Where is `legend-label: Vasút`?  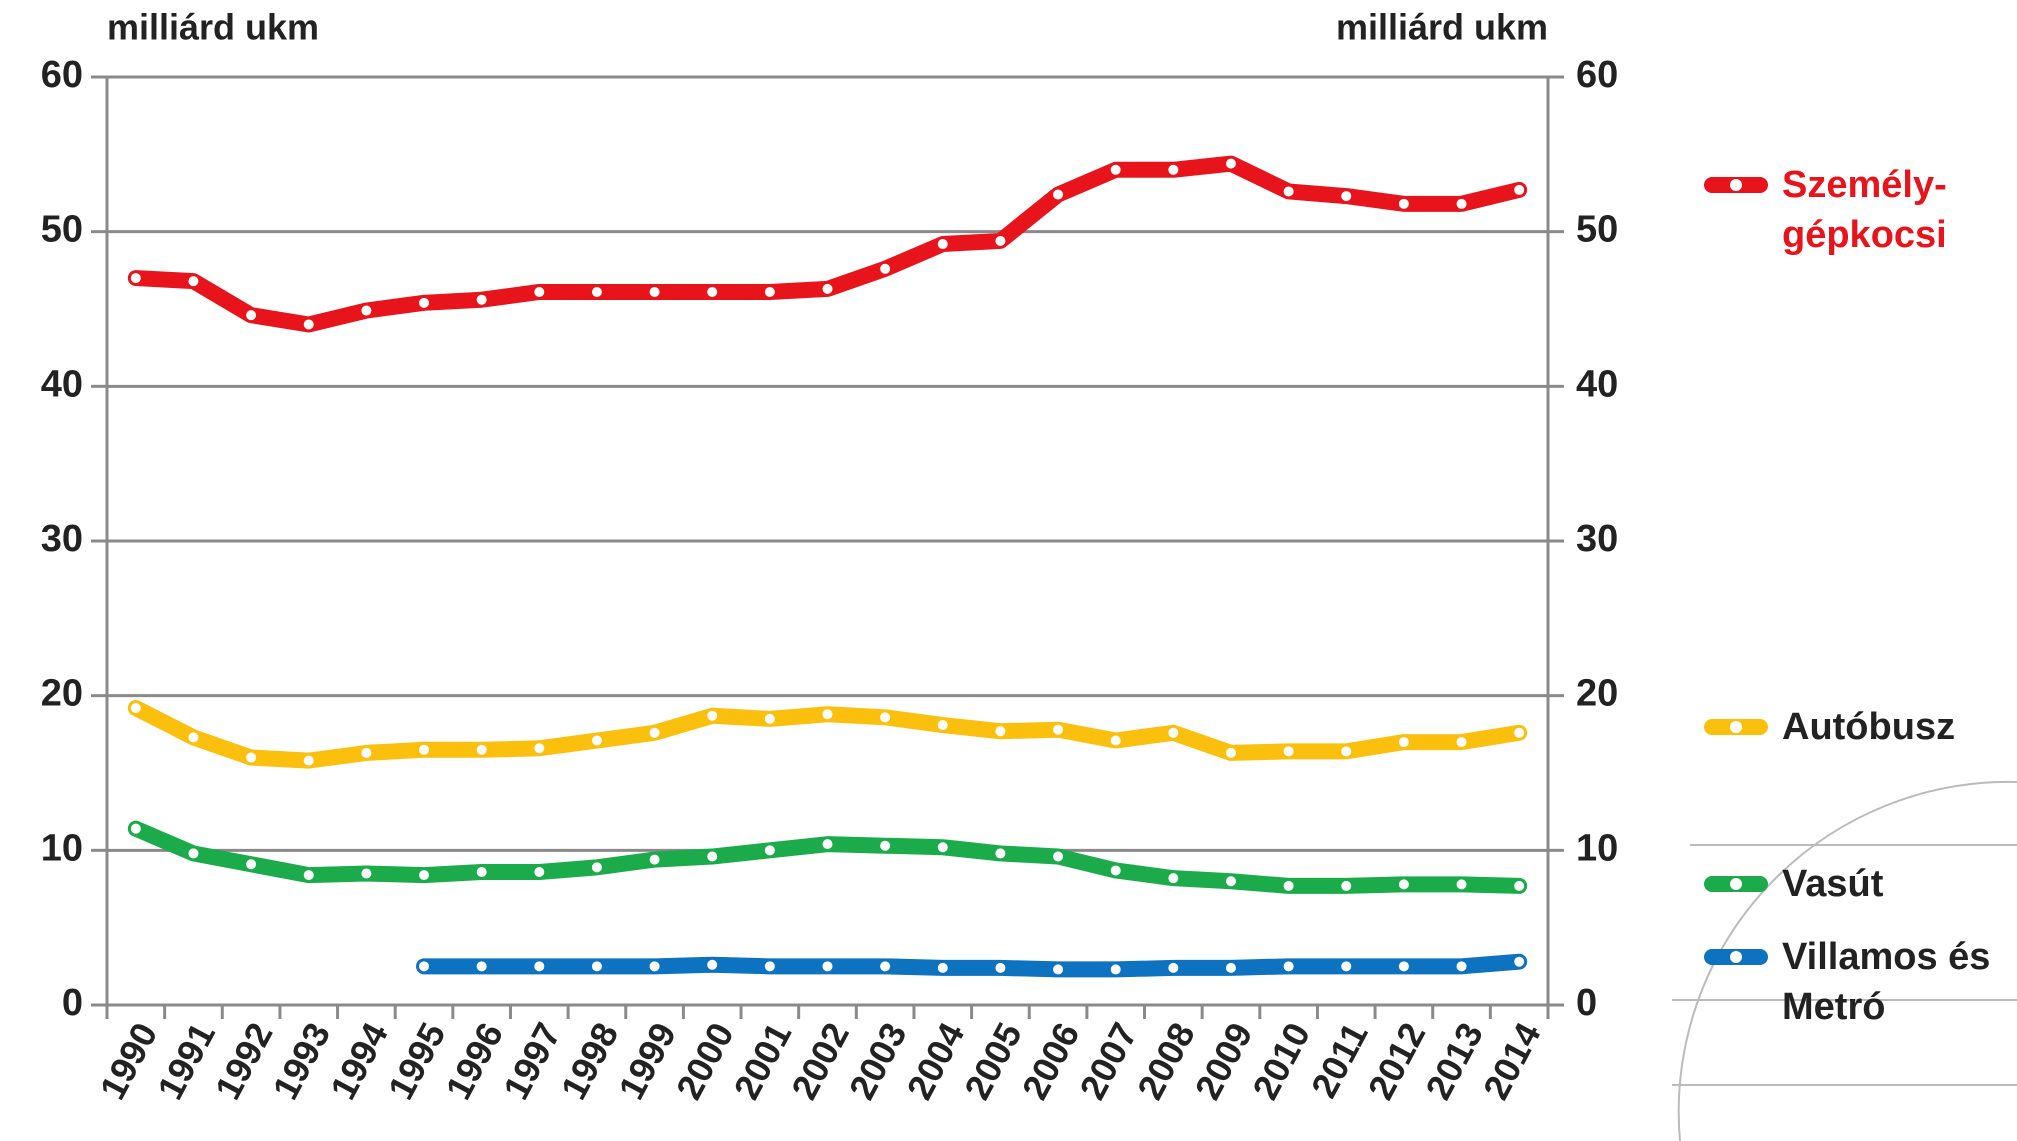
legend-label: Vasút is located at coordinates (1833, 884).